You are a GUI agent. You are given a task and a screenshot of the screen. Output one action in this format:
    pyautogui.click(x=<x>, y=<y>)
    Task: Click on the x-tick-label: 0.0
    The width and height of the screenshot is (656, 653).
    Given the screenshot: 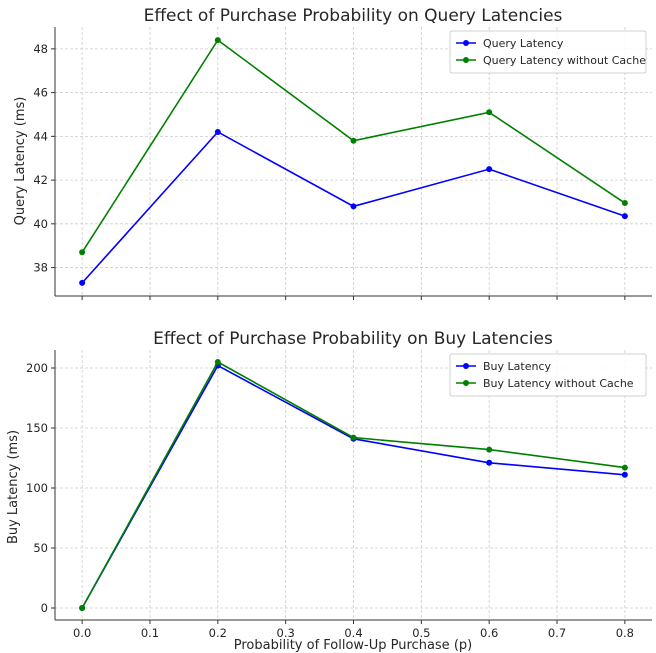 What is the action you would take?
    pyautogui.click(x=82, y=633)
    